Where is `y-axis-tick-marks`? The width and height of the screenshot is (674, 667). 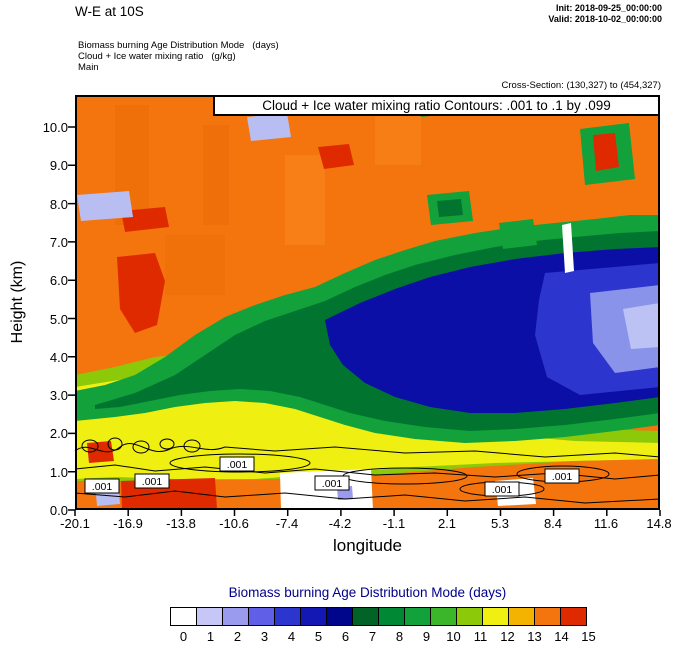
y-axis-tick-marks is located at coordinates (71, 318).